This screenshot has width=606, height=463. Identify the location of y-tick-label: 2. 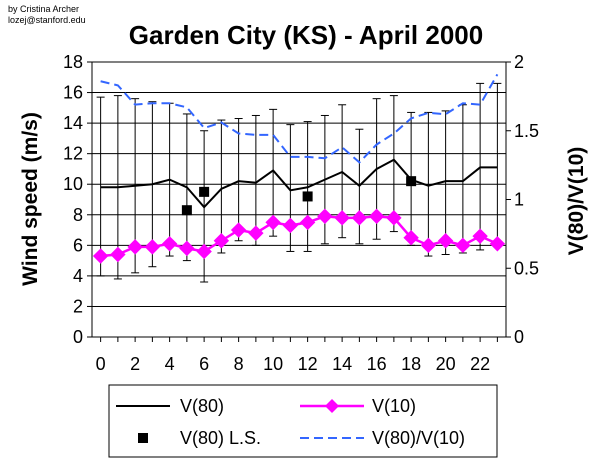
(78, 306).